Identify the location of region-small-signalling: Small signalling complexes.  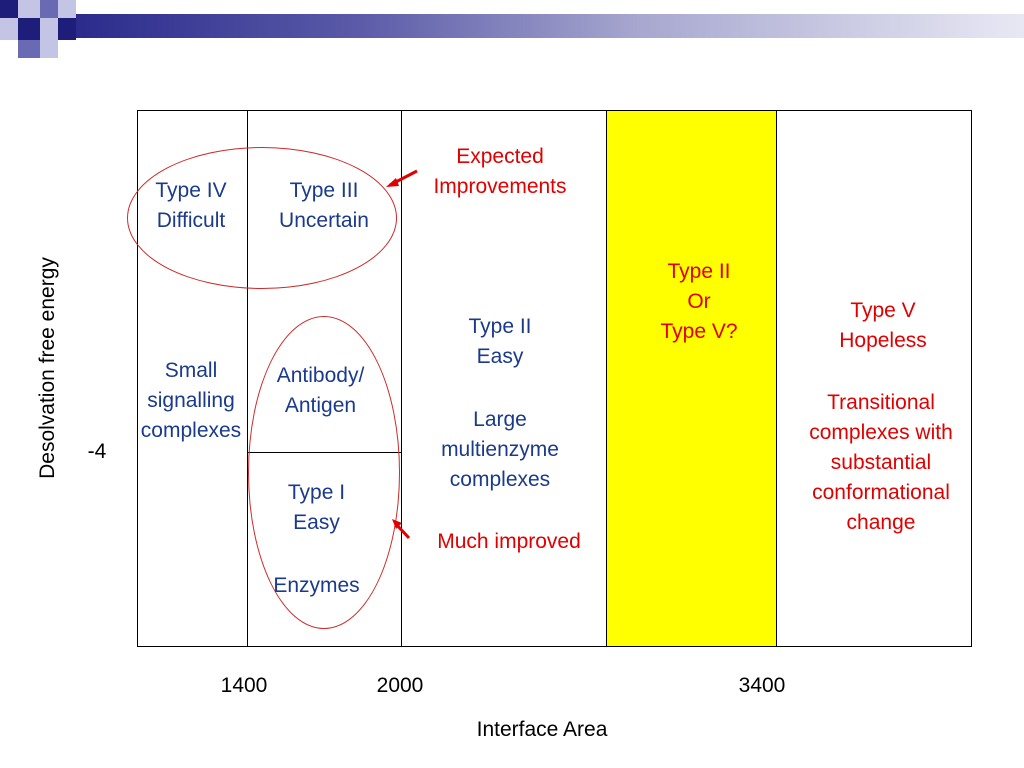
(191, 400).